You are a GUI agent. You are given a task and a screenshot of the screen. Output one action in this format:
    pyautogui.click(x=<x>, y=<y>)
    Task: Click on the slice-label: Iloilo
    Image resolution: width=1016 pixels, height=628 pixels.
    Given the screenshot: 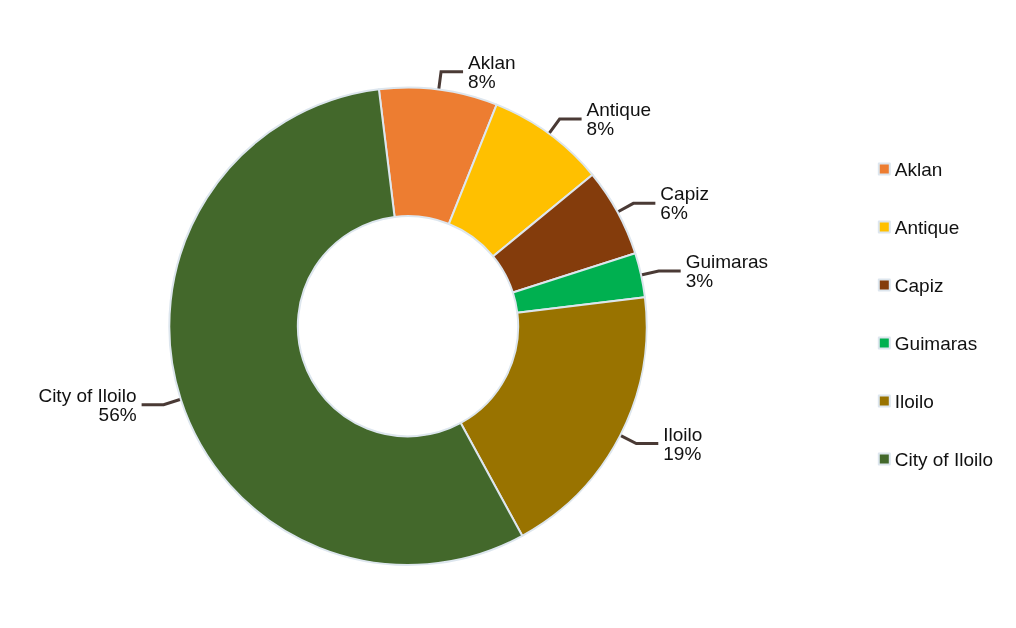 What is the action you would take?
    pyautogui.click(x=683, y=434)
    